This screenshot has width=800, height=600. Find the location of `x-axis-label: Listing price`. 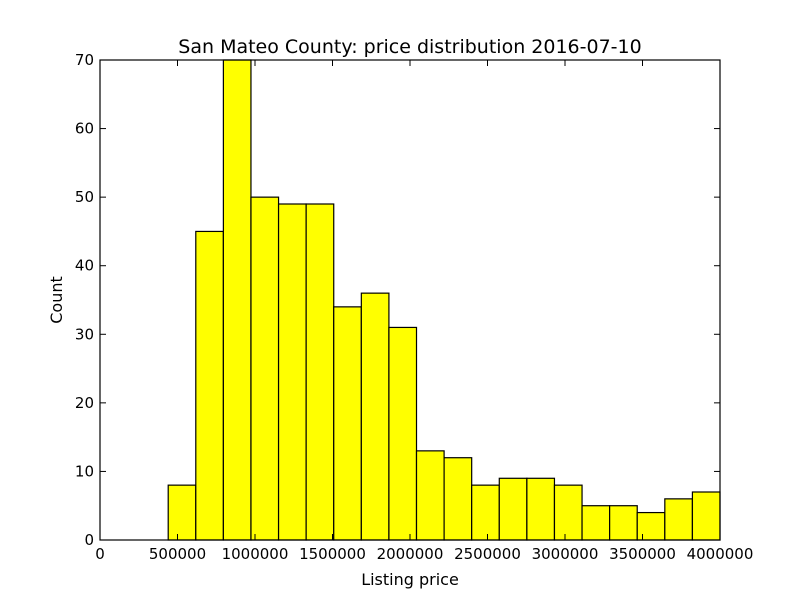

x-axis-label: Listing price is located at coordinates (410, 579).